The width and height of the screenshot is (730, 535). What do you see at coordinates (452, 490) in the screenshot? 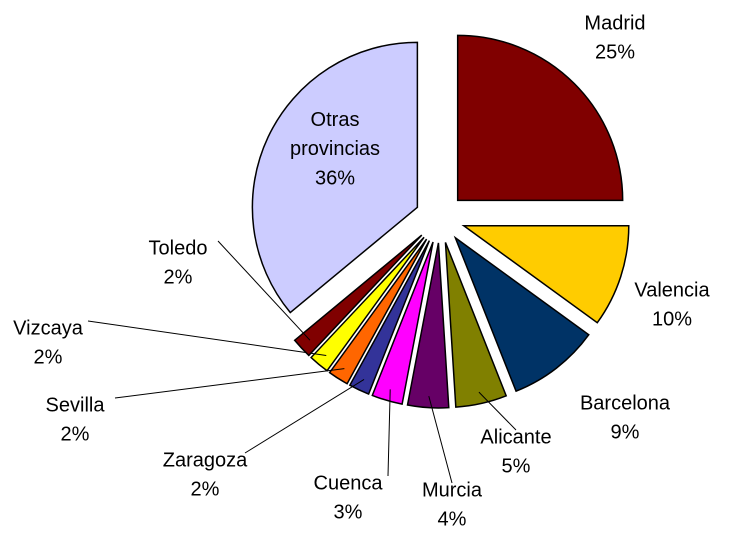
I see `slice-label: Murcia` at bounding box center [452, 490].